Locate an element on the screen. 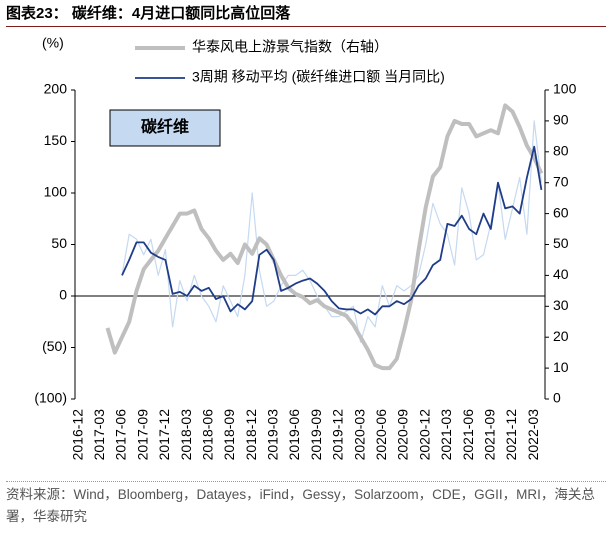 The image size is (612, 539). y2-tick-label: 100 is located at coordinates (565, 89).